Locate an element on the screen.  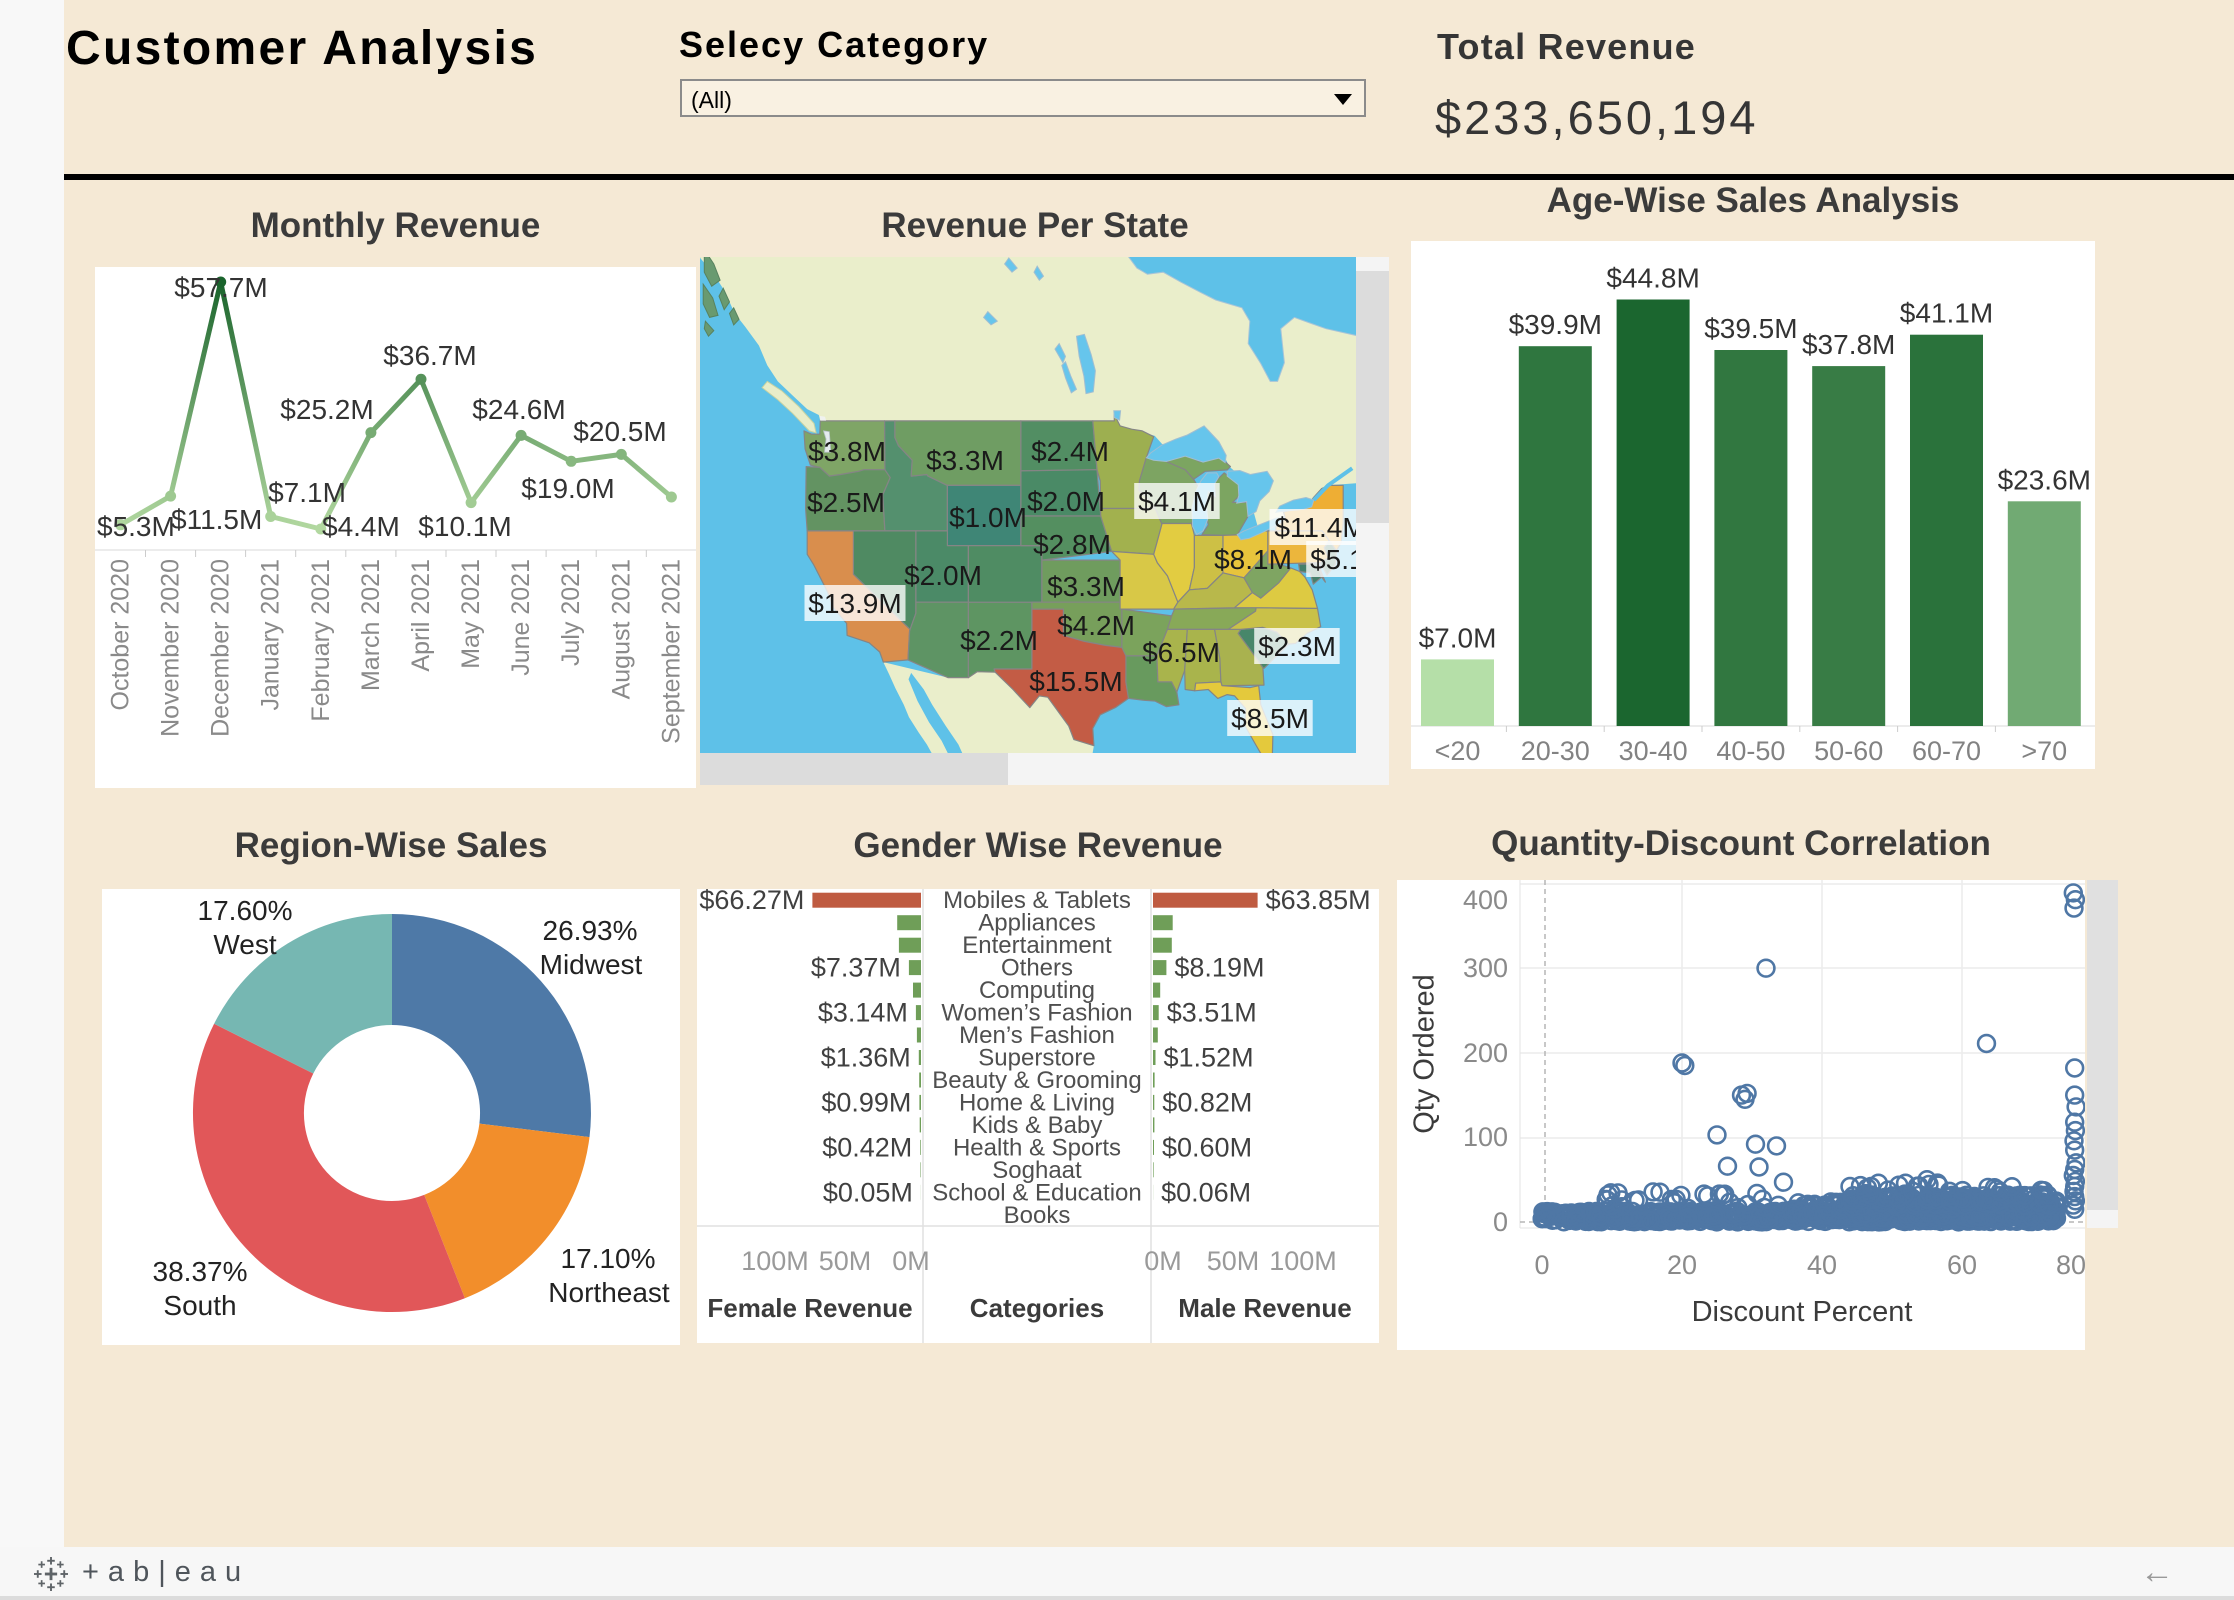
svg-text: 100 is located at coordinates (1485, 1137).